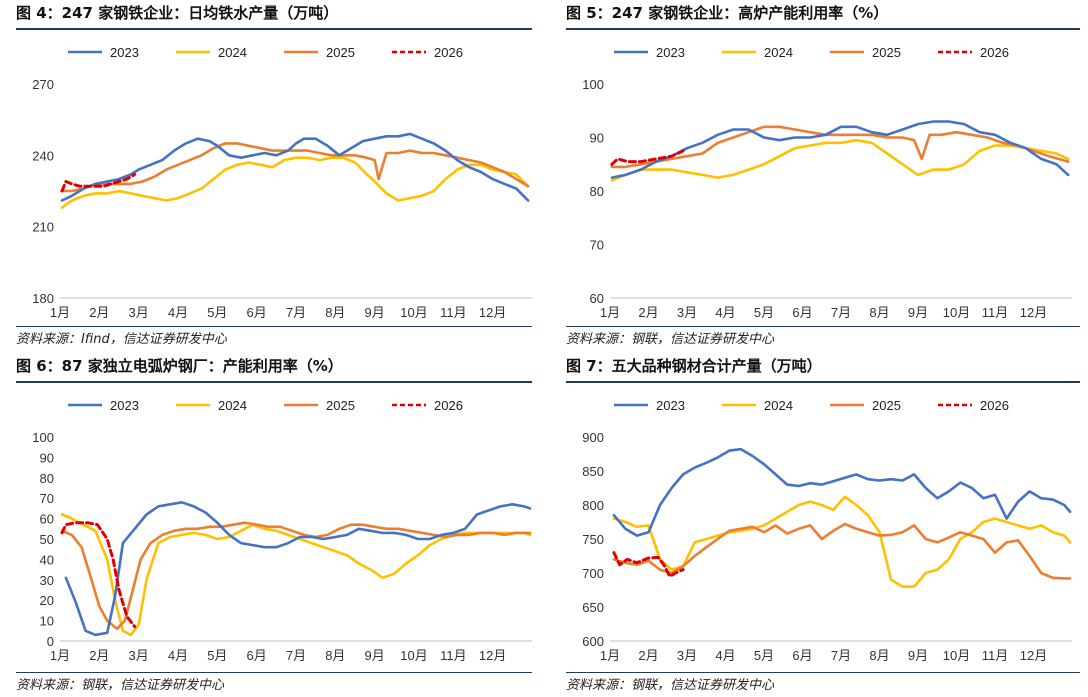  Describe the element at coordinates (47, 559) in the screenshot. I see `y-tick-label: 40` at that location.